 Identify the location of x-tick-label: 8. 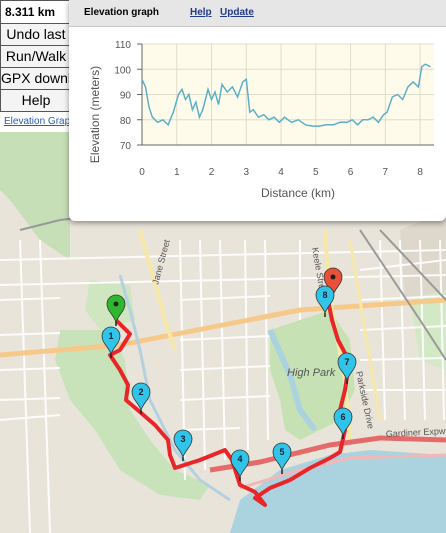
(420, 172).